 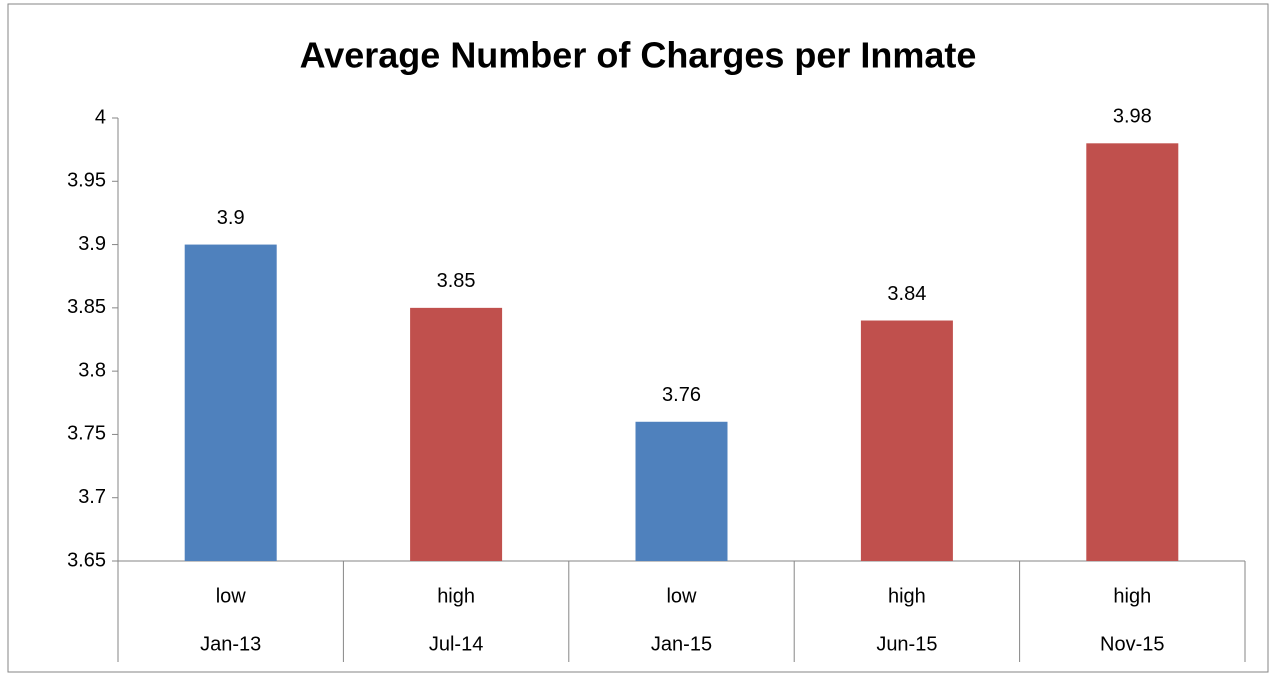 I want to click on data-label: 3.85, so click(x=456, y=281).